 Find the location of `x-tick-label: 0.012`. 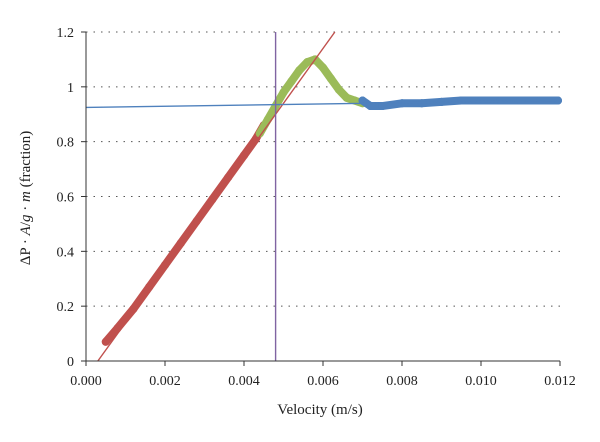

x-tick-label: 0.012 is located at coordinates (560, 381).